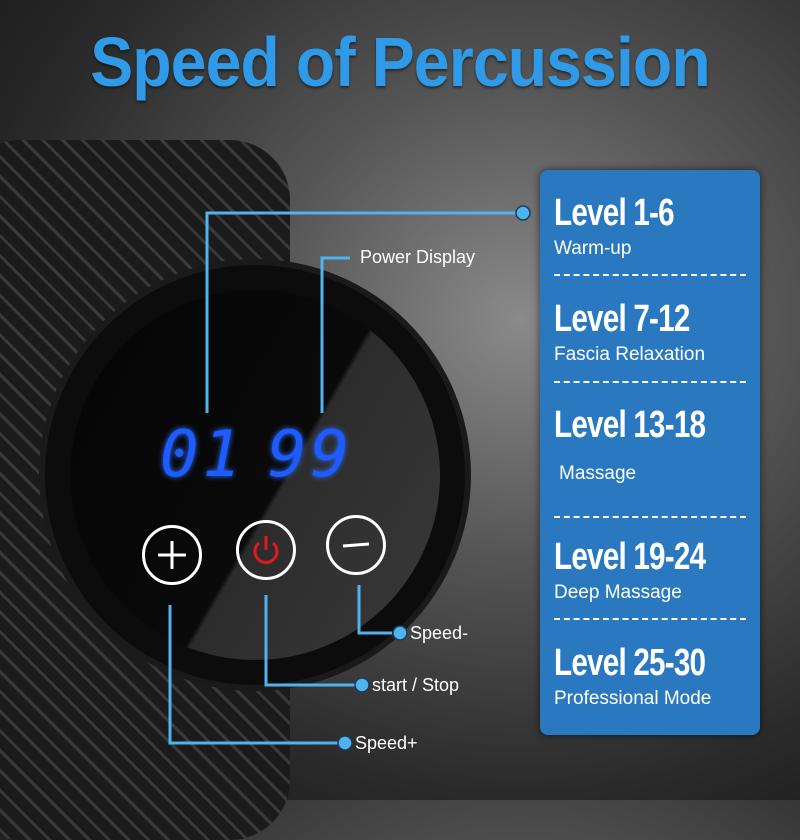  Describe the element at coordinates (386, 743) in the screenshot. I see `speed-plus-label: Speed+` at that location.